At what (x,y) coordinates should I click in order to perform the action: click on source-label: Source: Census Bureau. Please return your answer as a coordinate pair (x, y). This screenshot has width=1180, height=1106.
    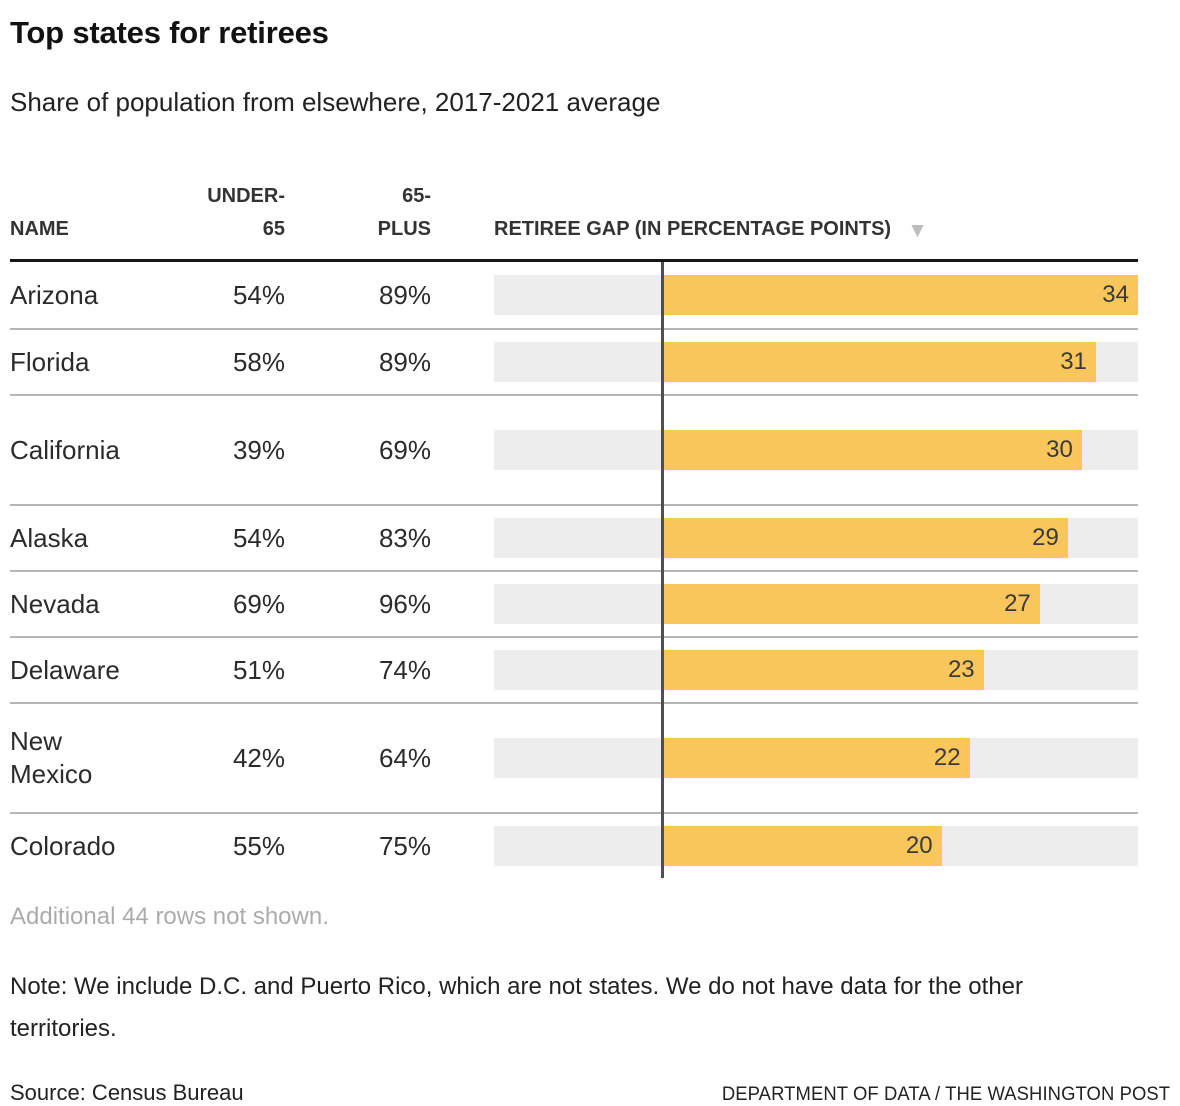
    Looking at the image, I should click on (127, 1092).